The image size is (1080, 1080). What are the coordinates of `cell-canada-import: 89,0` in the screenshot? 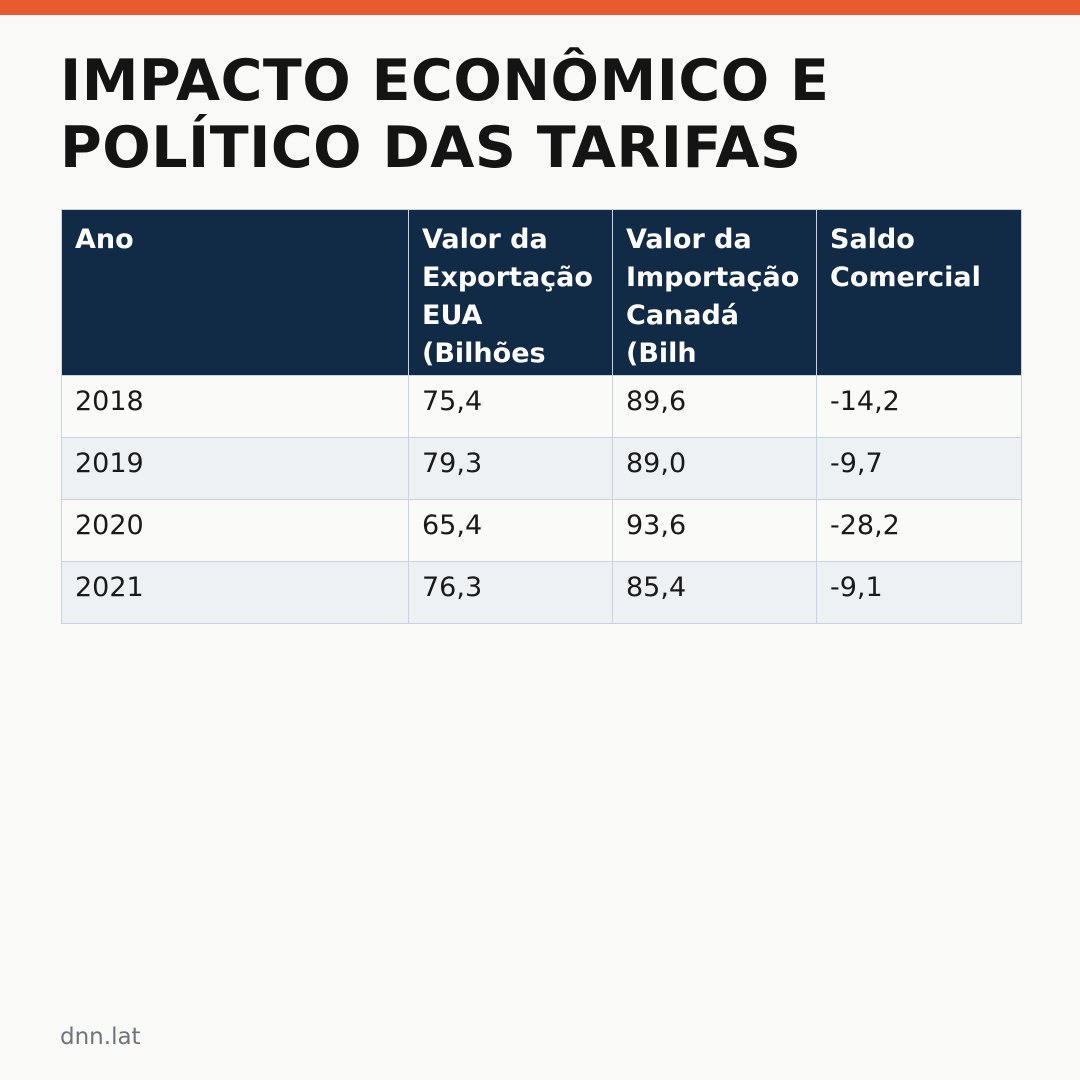 It's located at (714, 468).